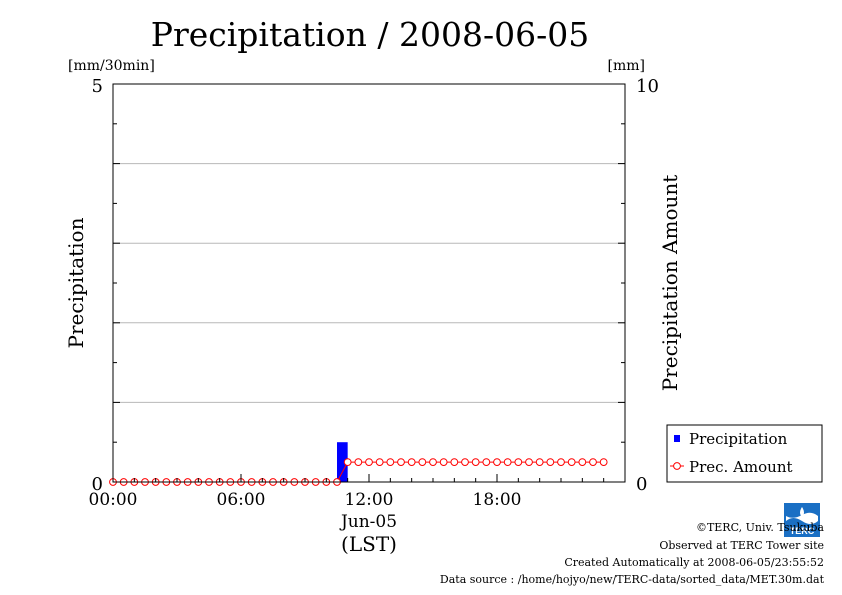 This screenshot has height=595, width=842. What do you see at coordinates (113, 500) in the screenshot?
I see `x-tick-label-0000: 00:00` at bounding box center [113, 500].